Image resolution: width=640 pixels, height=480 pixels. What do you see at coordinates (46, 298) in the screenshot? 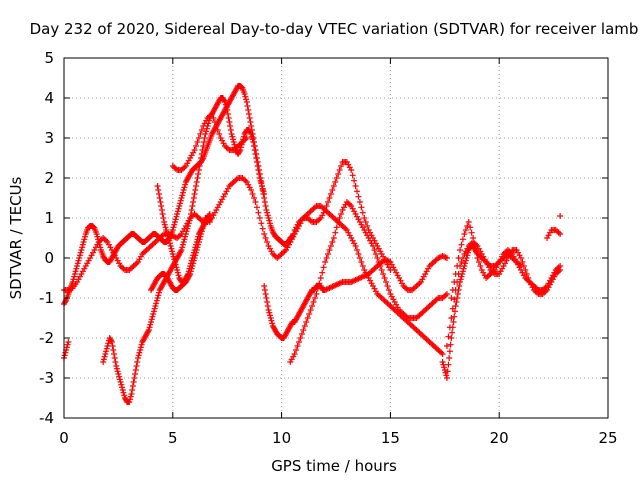
I see `y-tick-label: -1` at bounding box center [46, 298].